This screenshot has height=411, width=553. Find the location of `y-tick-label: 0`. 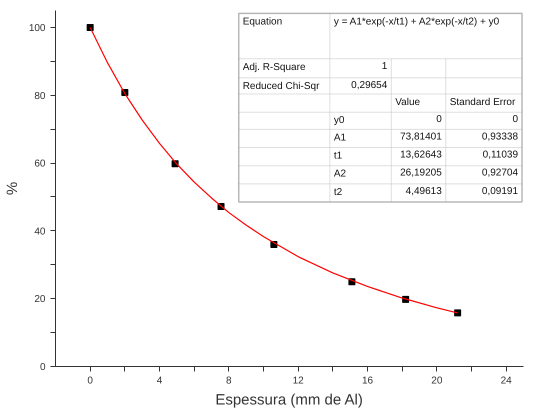

y-tick-label: 0 is located at coordinates (43, 367).